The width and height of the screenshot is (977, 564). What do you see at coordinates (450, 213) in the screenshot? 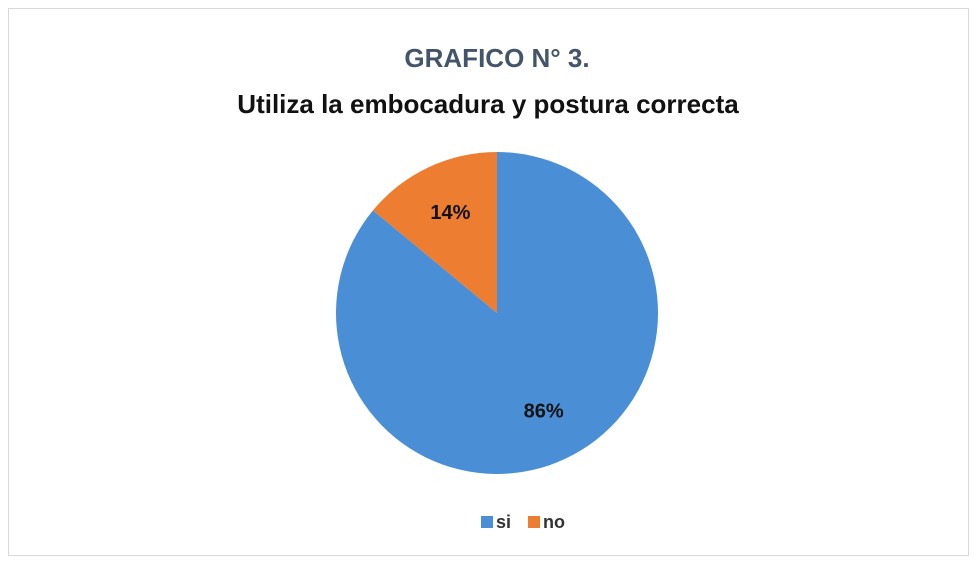
I see `data-label: 14%` at bounding box center [450, 213].